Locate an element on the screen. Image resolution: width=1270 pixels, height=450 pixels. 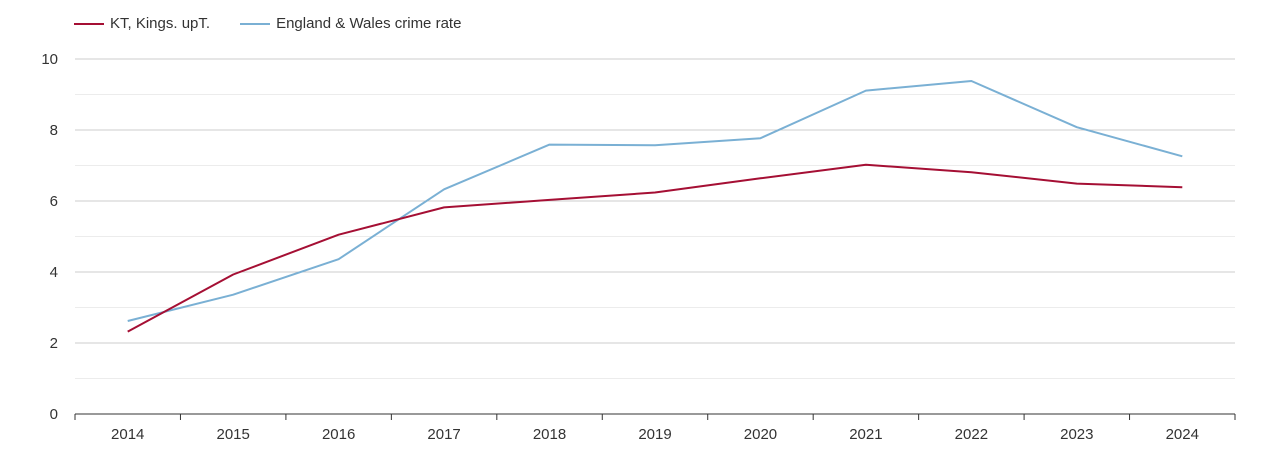
x-tick-label: 2017 is located at coordinates (443, 434).